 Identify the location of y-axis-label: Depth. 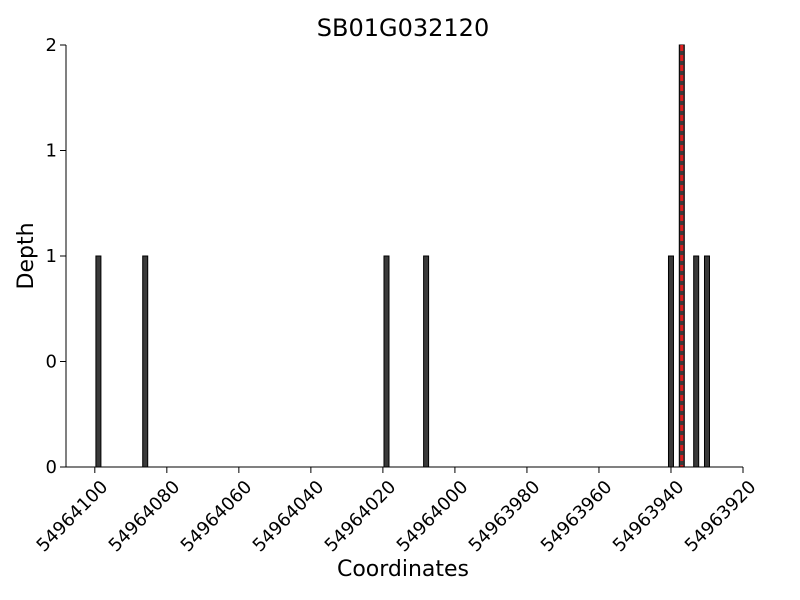
(26, 255).